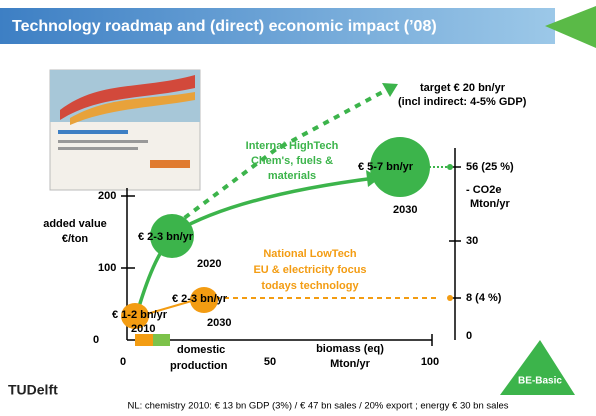 Image resolution: width=596 pixels, height=416 pixels. Describe the element at coordinates (107, 196) in the screenshot. I see `left-axis-label: 200` at that location.